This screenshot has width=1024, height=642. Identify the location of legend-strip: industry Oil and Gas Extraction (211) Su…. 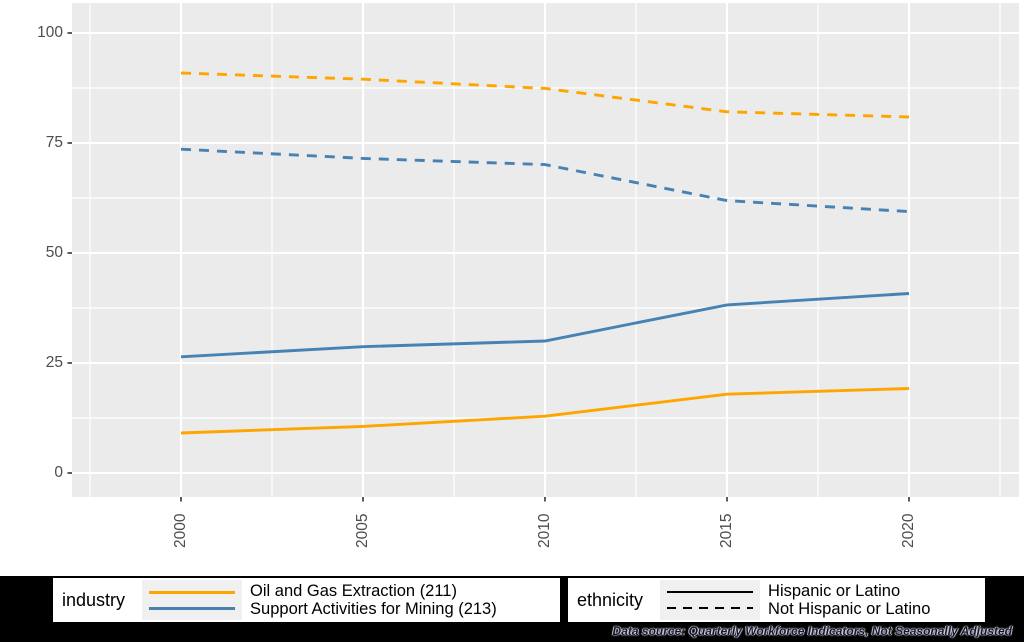
(512, 599).